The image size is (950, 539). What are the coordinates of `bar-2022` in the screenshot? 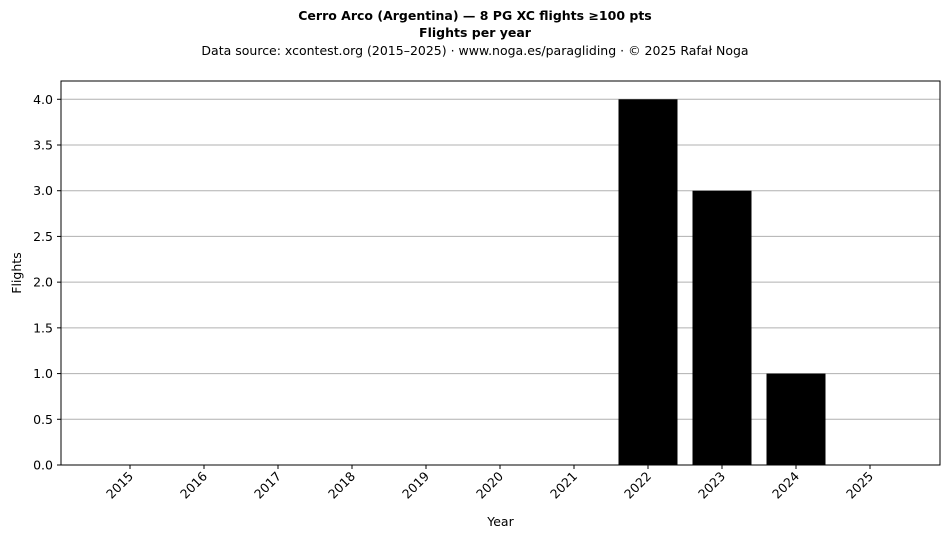 It's located at (648, 282).